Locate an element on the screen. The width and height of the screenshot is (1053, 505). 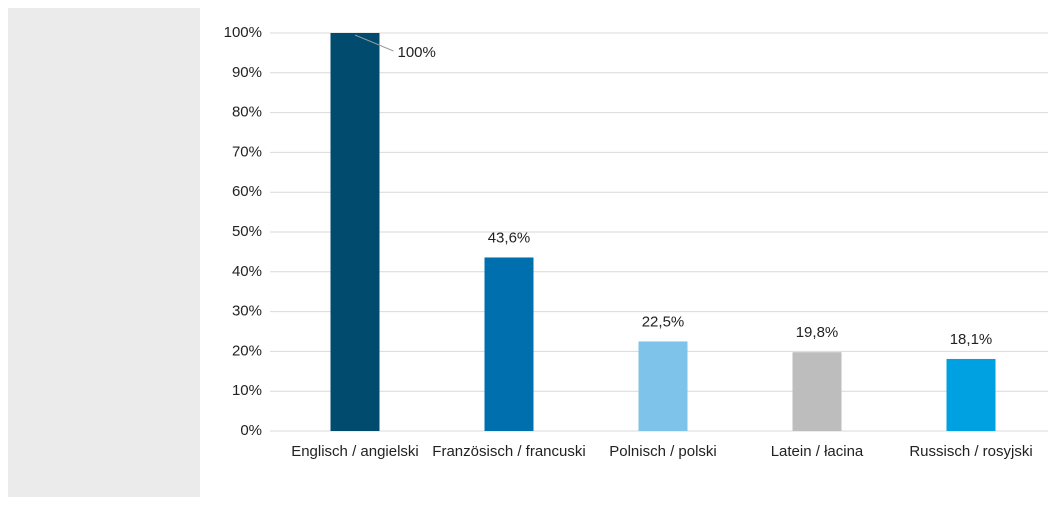
y-tick-label: 10% is located at coordinates (247, 390).